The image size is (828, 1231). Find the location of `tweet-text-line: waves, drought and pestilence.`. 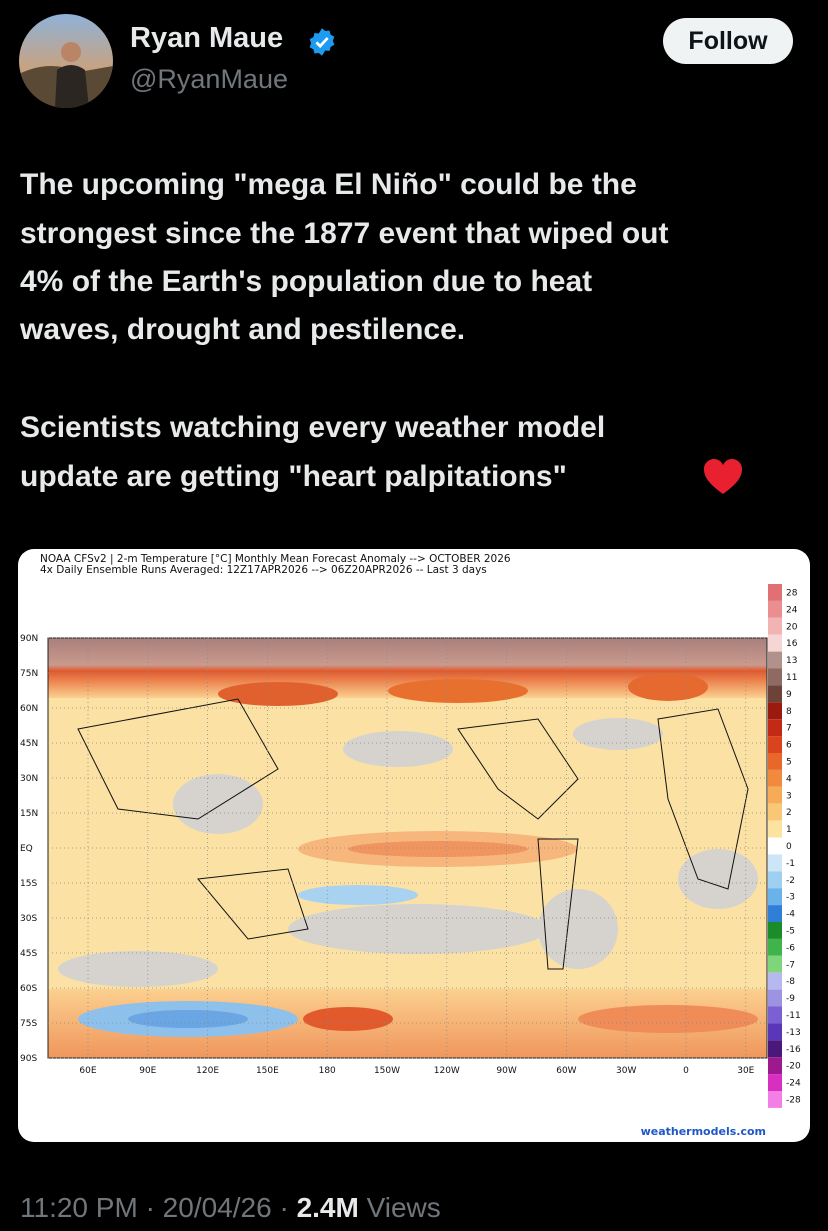

tweet-text-line: waves, drought and pestilence. is located at coordinates (243, 329).